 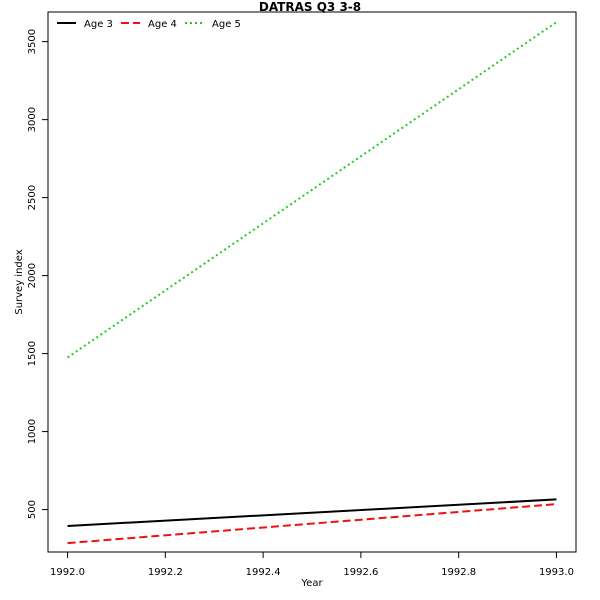 What do you see at coordinates (556, 572) in the screenshot?
I see `x-tick-label: 1993.0` at bounding box center [556, 572].